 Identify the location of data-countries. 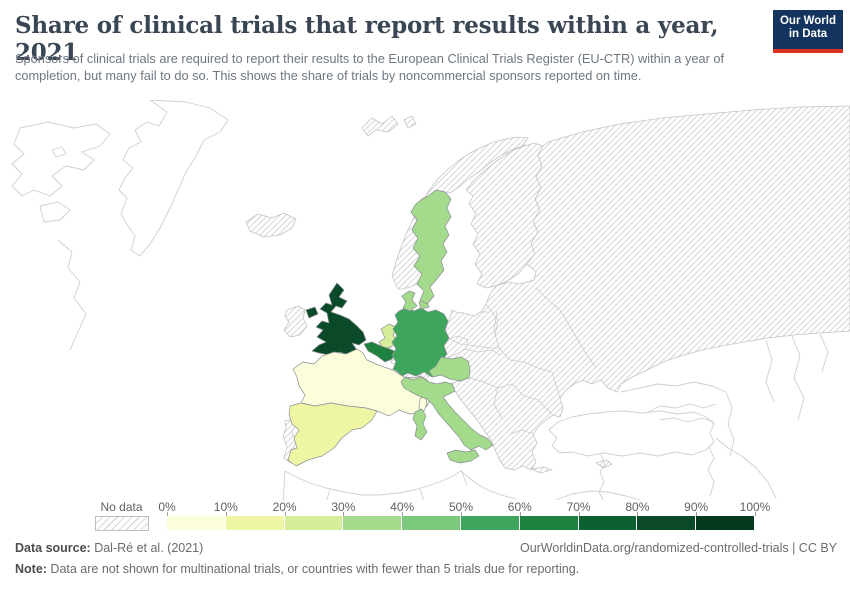
(390, 328).